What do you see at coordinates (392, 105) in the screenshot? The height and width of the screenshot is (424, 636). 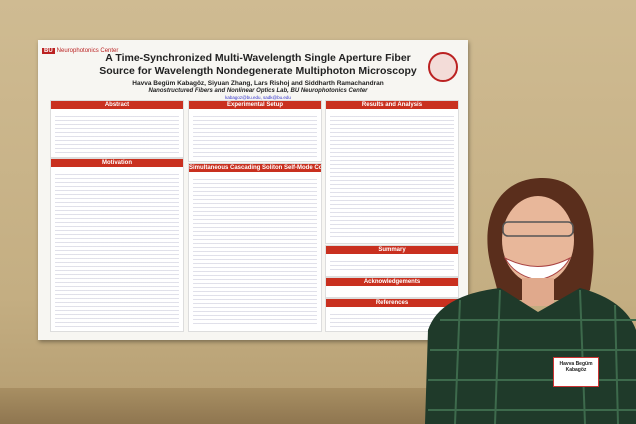 I see `section-header: Results and Analysis` at bounding box center [392, 105].